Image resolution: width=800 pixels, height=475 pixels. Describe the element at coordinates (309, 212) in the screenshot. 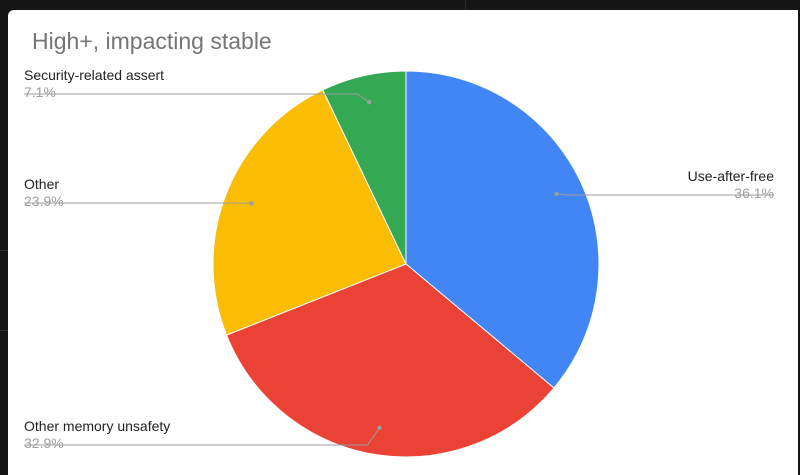

I see `pie-slice-other` at that location.